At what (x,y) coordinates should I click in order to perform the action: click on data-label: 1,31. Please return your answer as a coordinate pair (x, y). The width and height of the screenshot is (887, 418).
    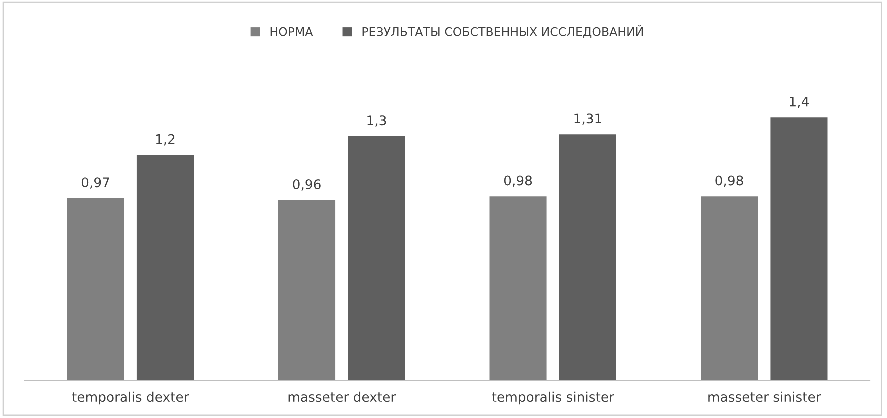
    Looking at the image, I should click on (588, 120).